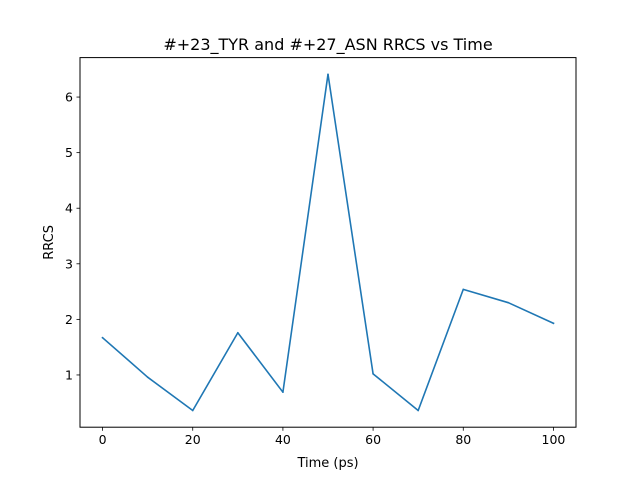 This screenshot has height=484, width=640. What do you see at coordinates (69, 152) in the screenshot?
I see `y-tick-label: 5` at bounding box center [69, 152].